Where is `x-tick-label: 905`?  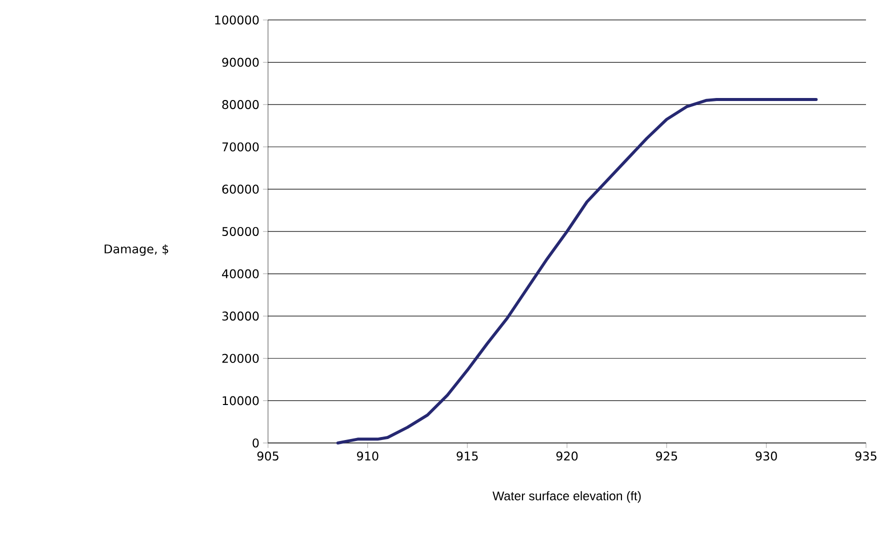 x-tick-label: 905 is located at coordinates (267, 456).